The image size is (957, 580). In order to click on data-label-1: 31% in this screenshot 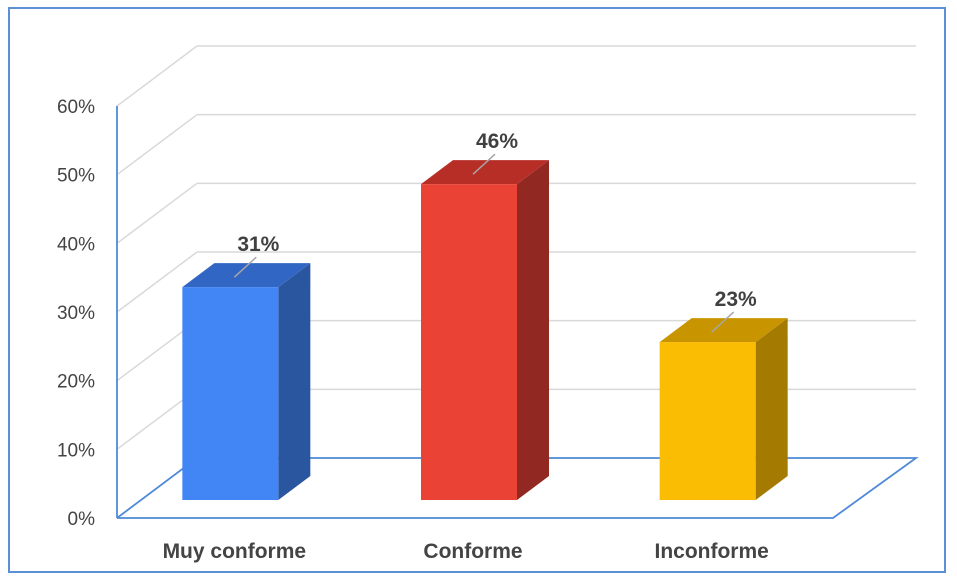, I will do `click(258, 244)`.